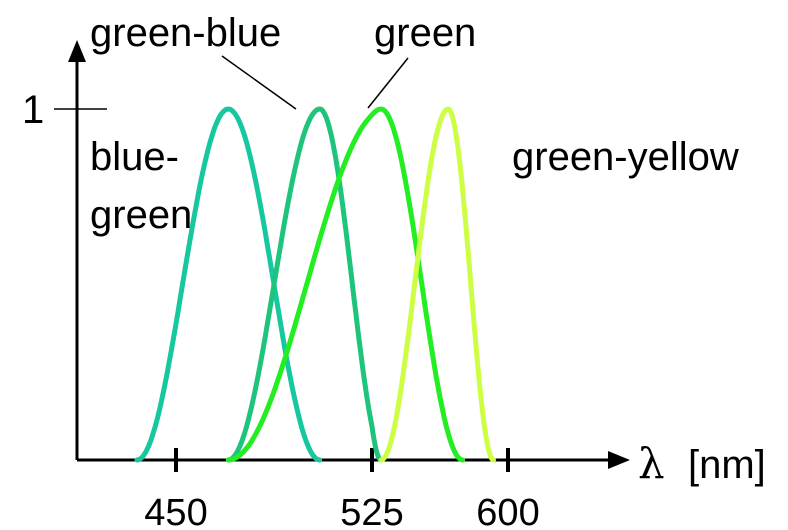  Describe the element at coordinates (141, 215) in the screenshot. I see `label-blue-green-line2: green` at that location.